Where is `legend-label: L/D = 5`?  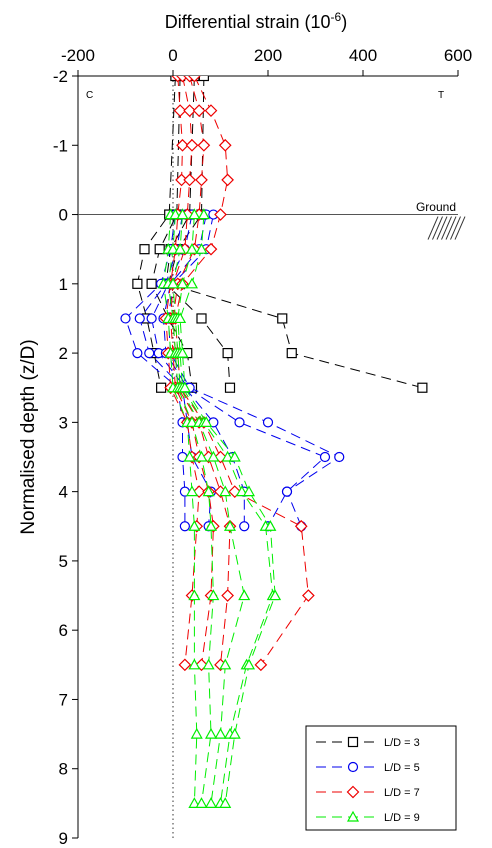
legend-label: L/D = 5 is located at coordinates (402, 768).